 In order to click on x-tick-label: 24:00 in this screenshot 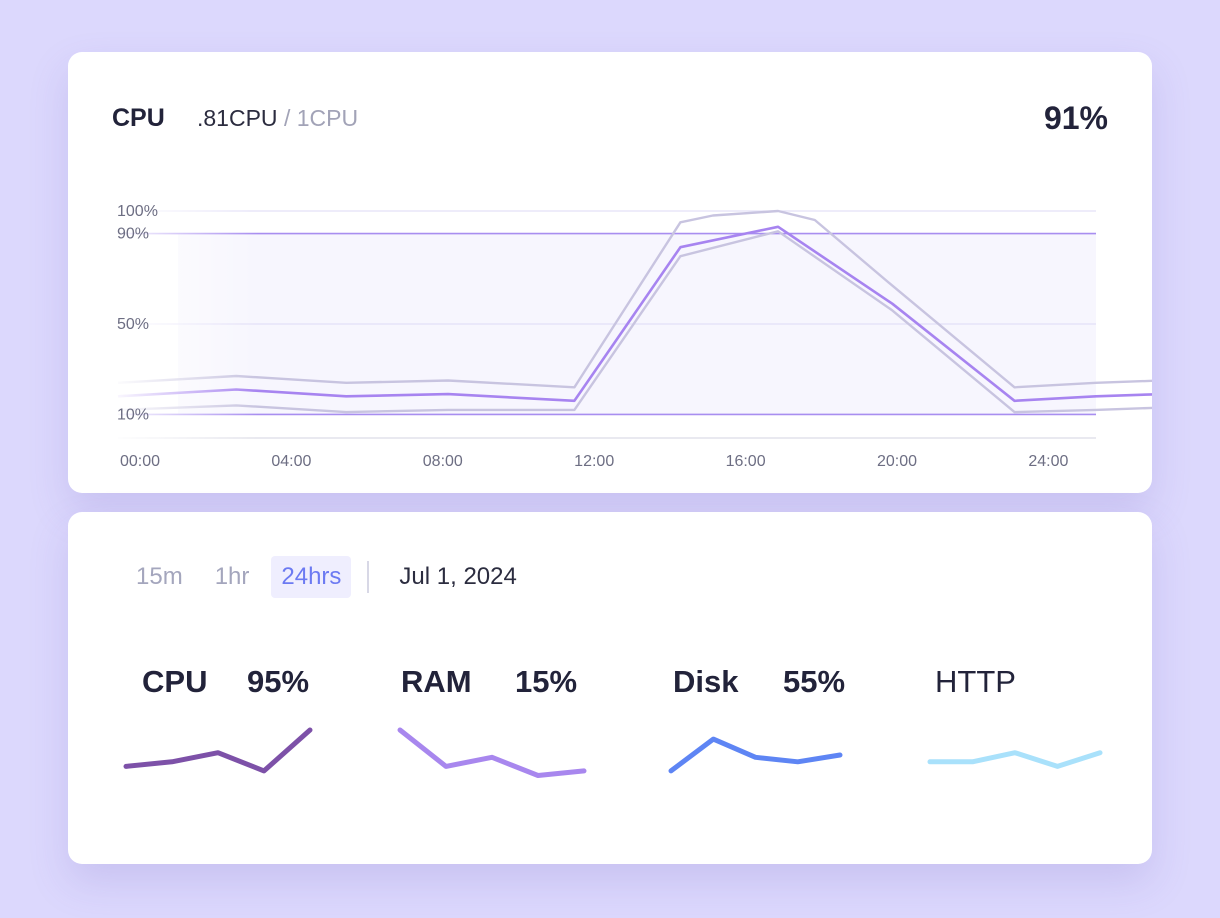, I will do `click(1048, 461)`.